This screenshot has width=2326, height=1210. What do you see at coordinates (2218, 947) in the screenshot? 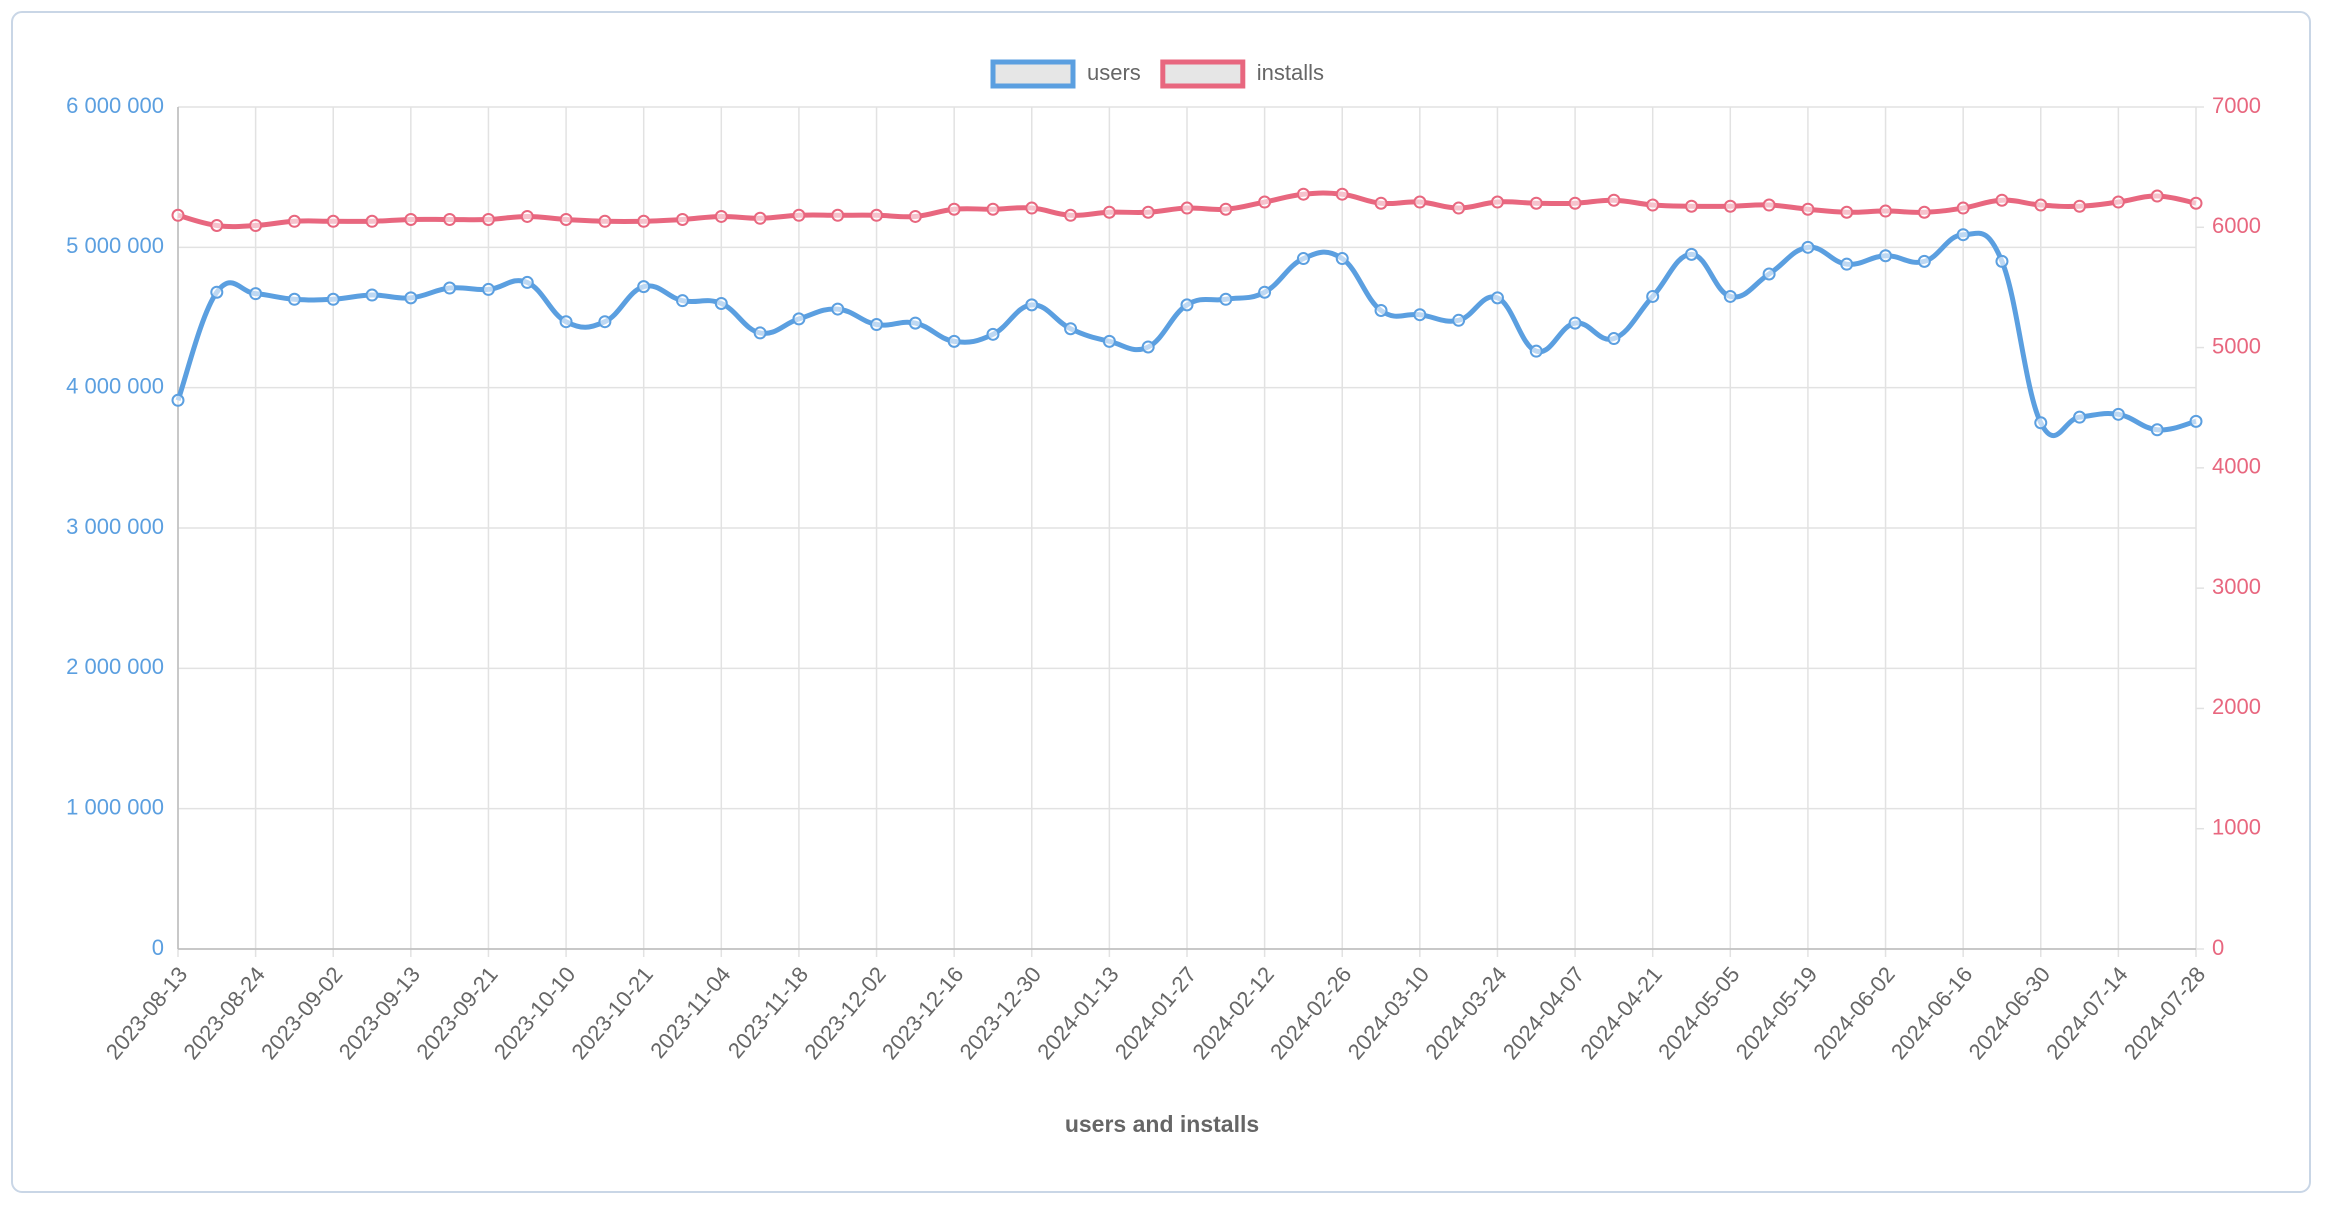
I see `y2-tick-label: 0` at bounding box center [2218, 947].